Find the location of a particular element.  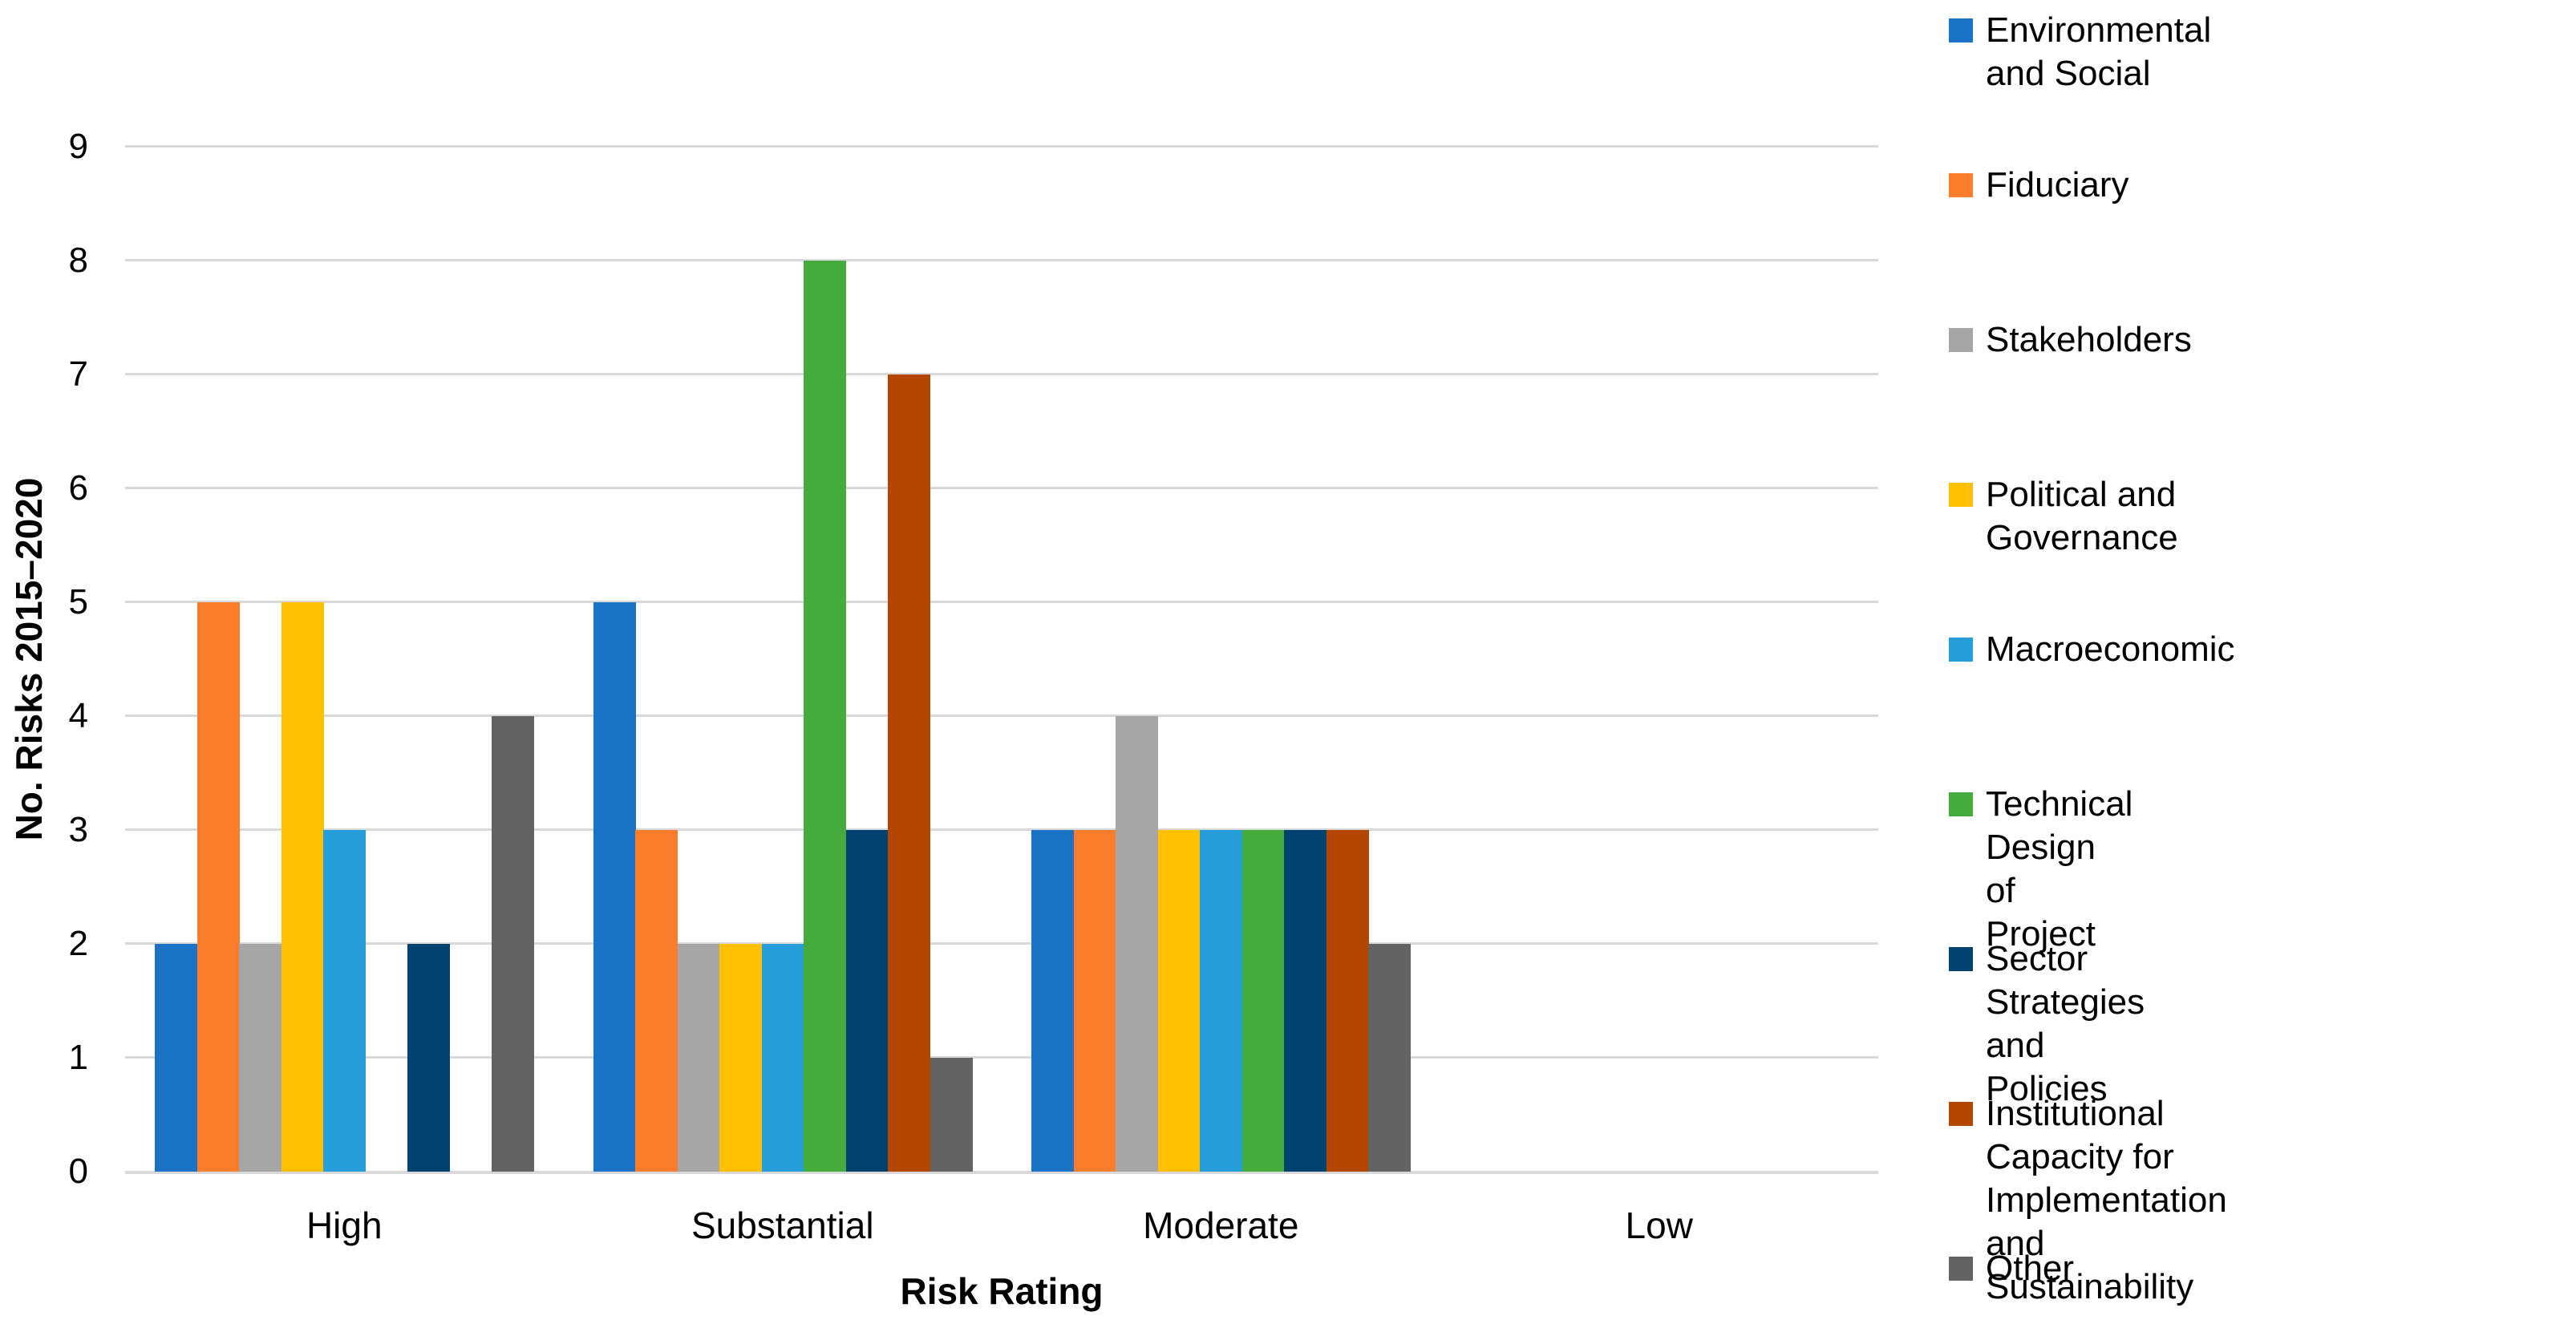

y-tick-label: 5 is located at coordinates (78, 602).